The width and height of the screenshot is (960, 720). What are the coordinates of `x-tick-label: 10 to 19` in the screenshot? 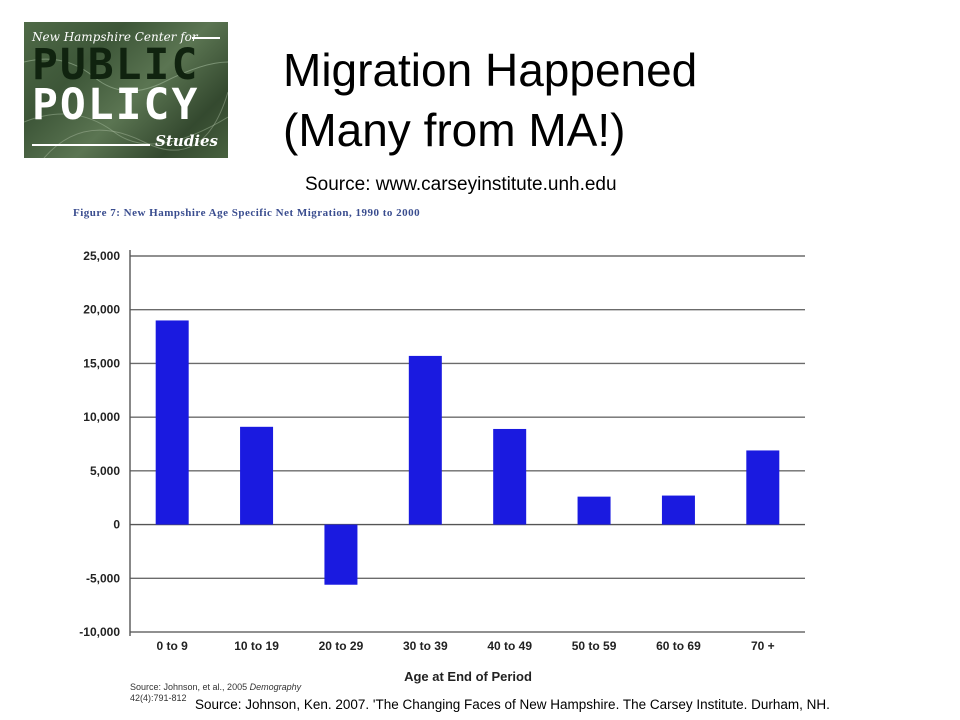 It's located at (256, 646).